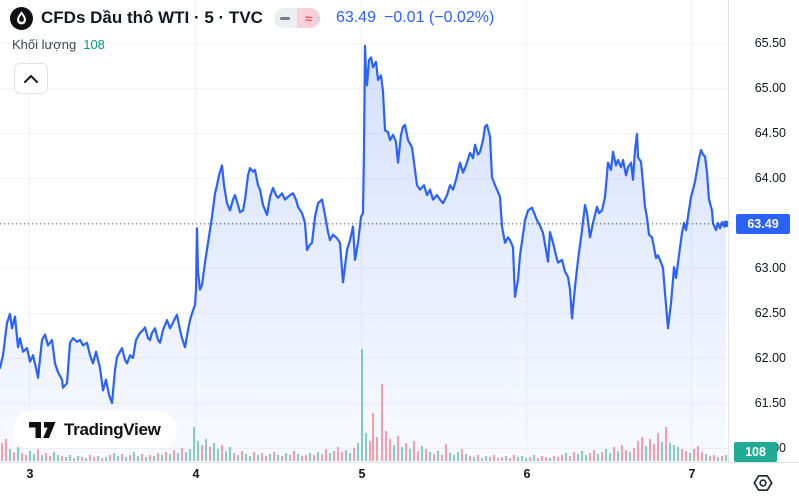  What do you see at coordinates (355, 17) in the screenshot?
I see `last-price-value: 63.49` at bounding box center [355, 17].